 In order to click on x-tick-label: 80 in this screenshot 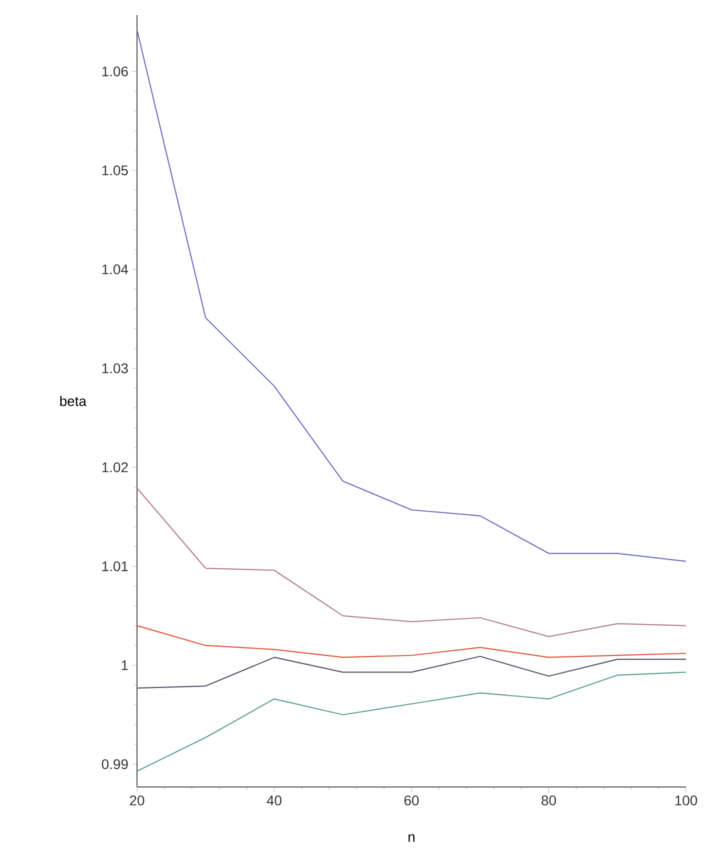, I will do `click(549, 801)`.